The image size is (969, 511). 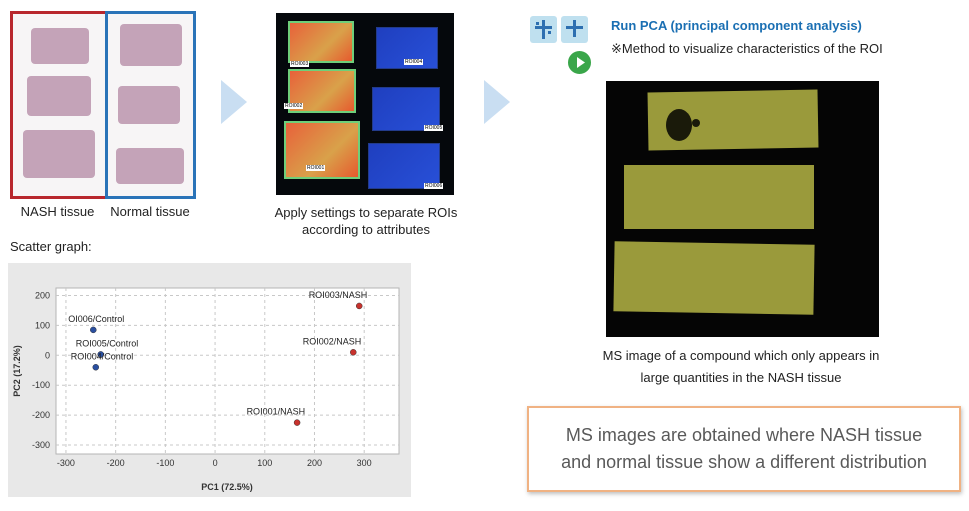 What do you see at coordinates (364, 463) in the screenshot?
I see `x-tick-label: 300` at bounding box center [364, 463].